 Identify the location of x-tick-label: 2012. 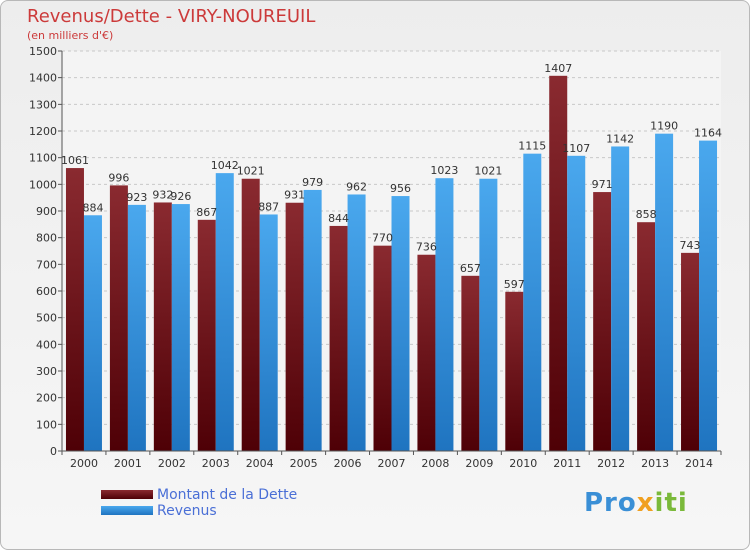
(611, 463).